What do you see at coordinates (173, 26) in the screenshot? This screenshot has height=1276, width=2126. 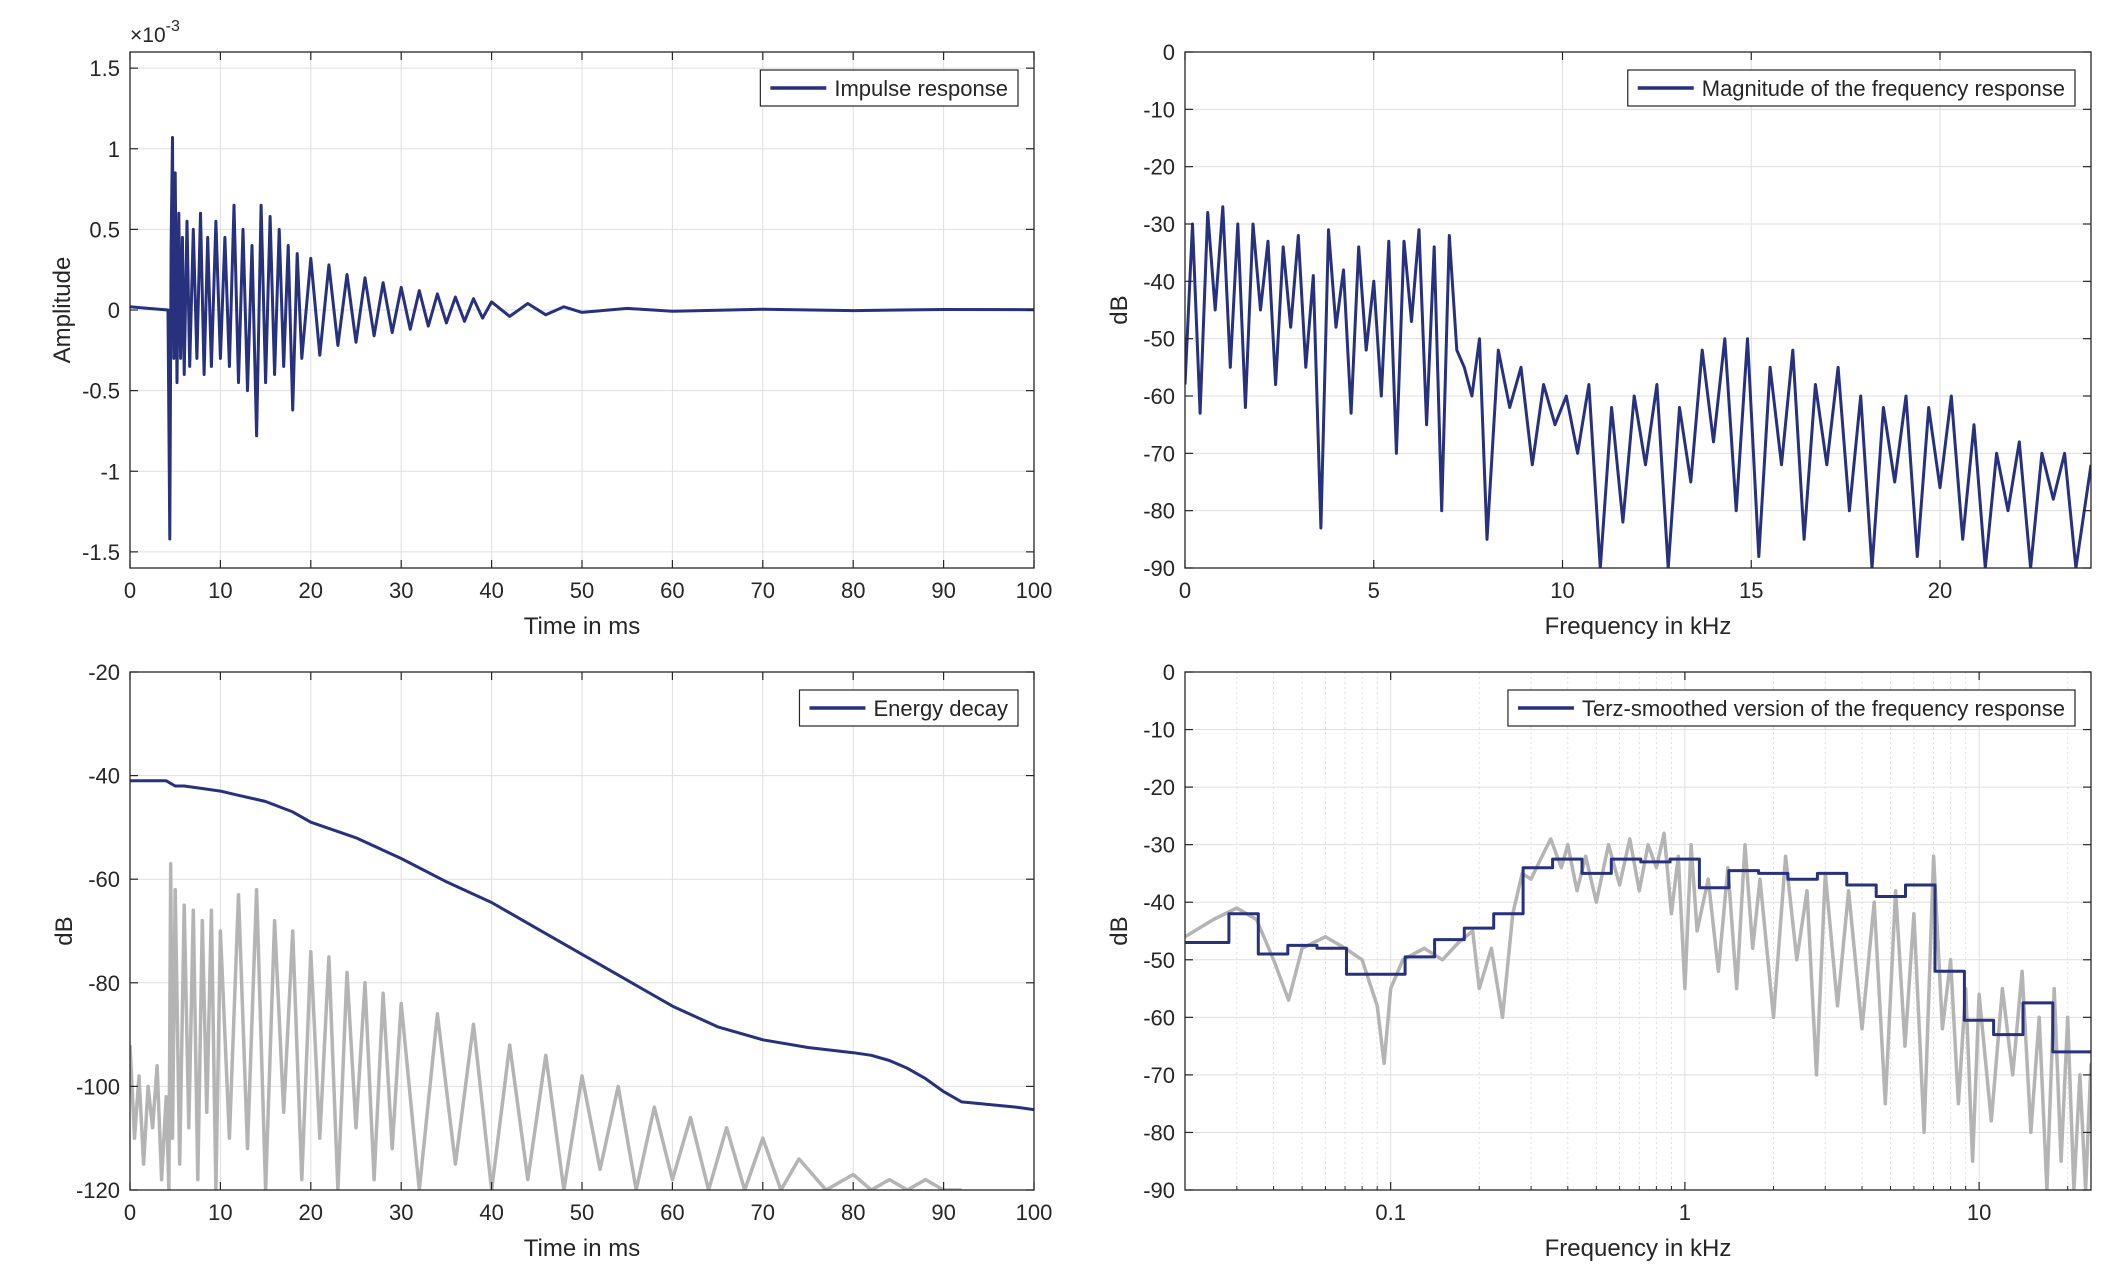 I see `y-exponent-power: -3` at bounding box center [173, 26].